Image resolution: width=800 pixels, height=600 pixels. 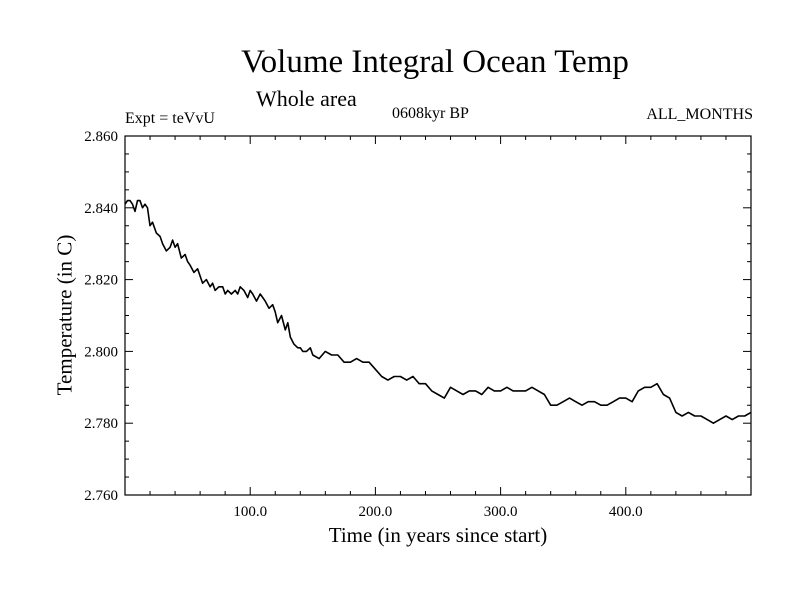 I want to click on y-tick-label: 2.860, so click(x=101, y=137).